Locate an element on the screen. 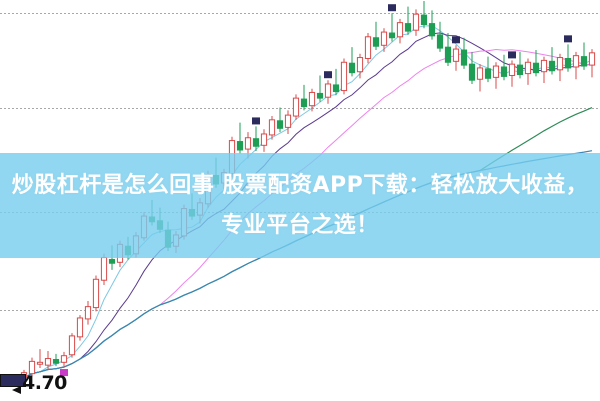 Image resolution: width=600 pixels, height=401 pixels. price-label: 4.70 is located at coordinates (44, 383).